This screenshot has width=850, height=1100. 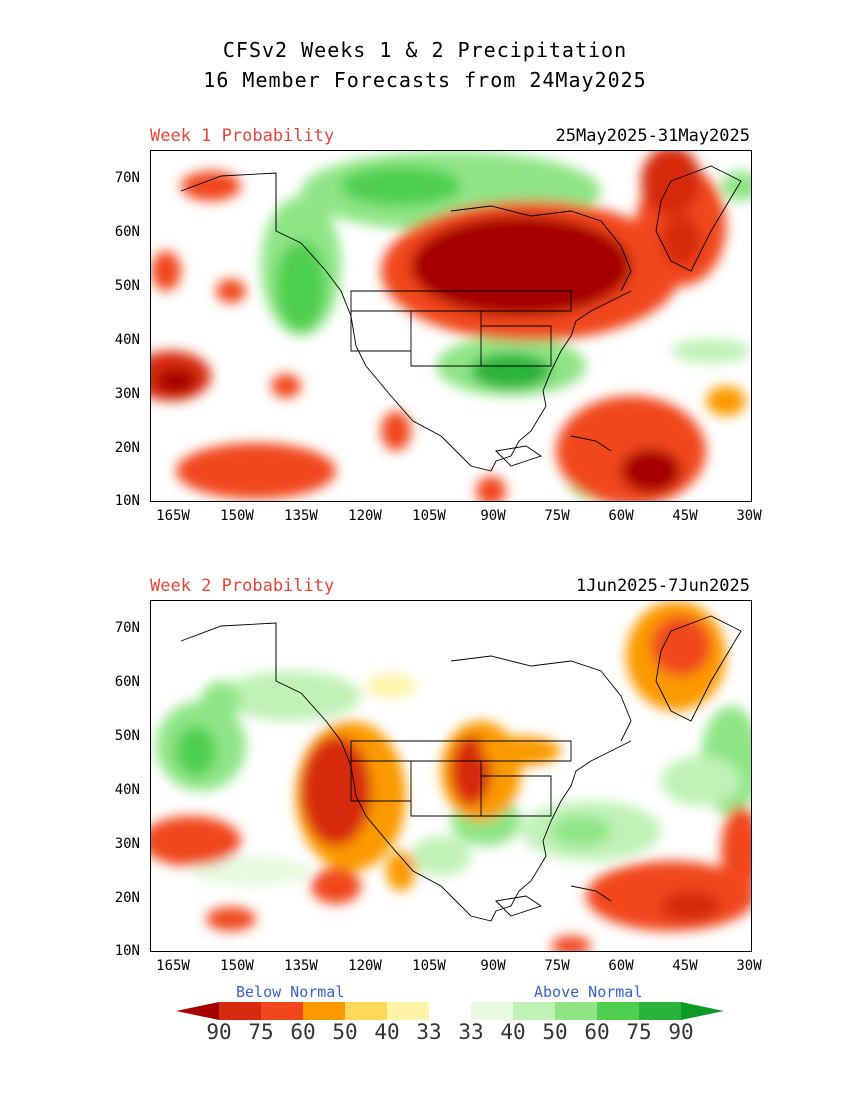 I want to click on w2-lat-40: 40N, so click(x=127, y=790).